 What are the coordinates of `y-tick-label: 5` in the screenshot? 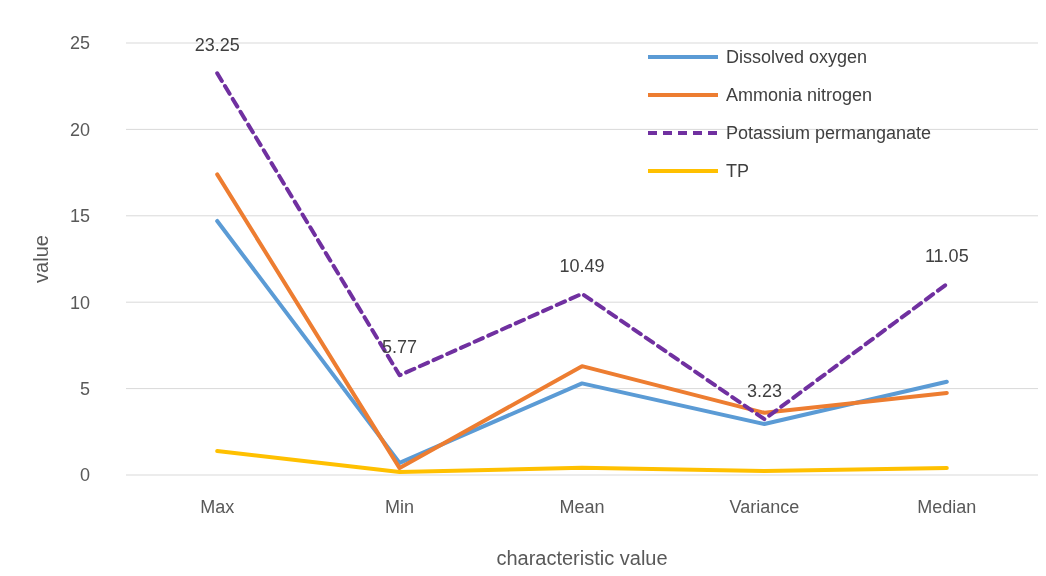 It's located at (84, 388).